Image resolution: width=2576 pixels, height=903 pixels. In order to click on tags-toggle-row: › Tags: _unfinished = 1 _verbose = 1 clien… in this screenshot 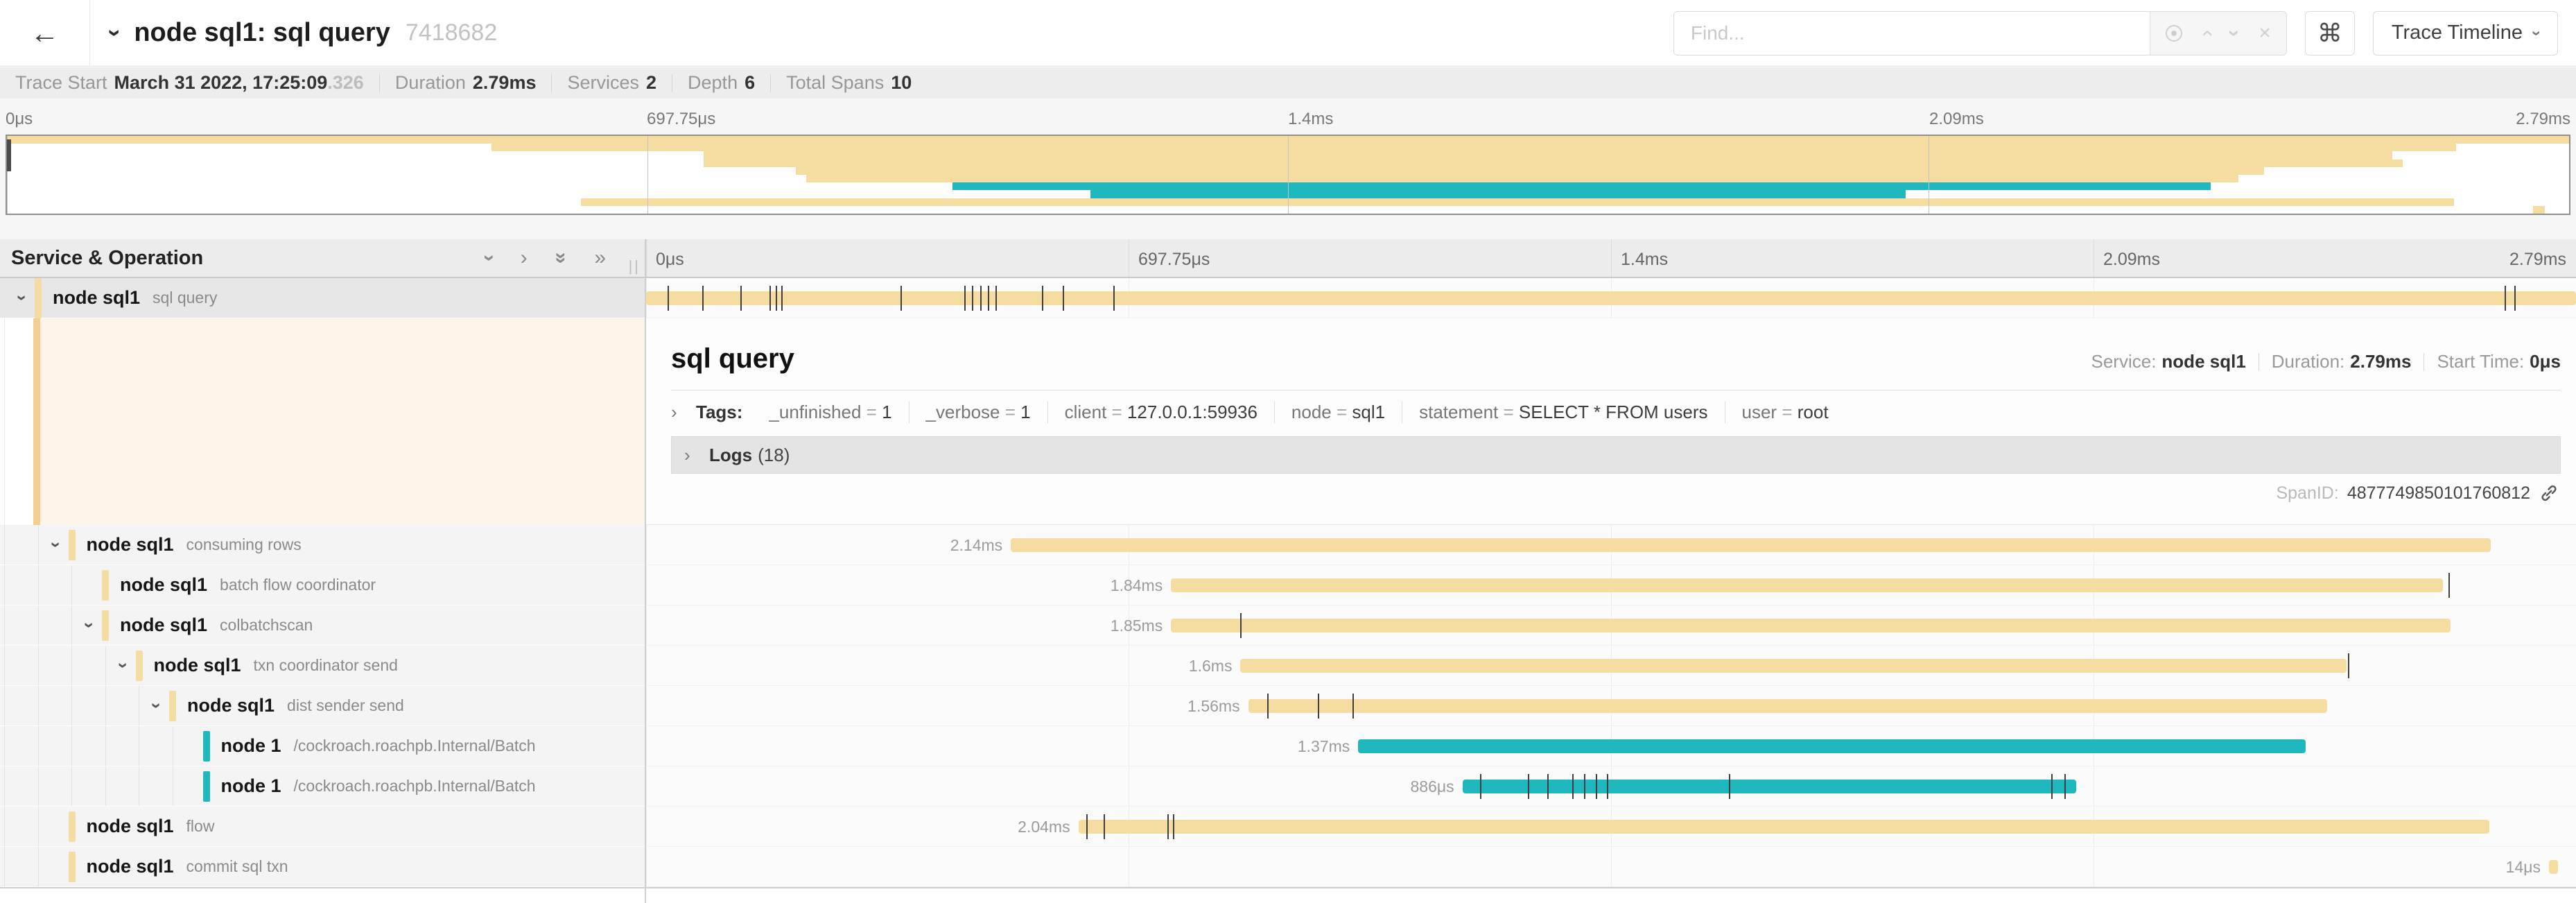, I will do `click(1616, 411)`.